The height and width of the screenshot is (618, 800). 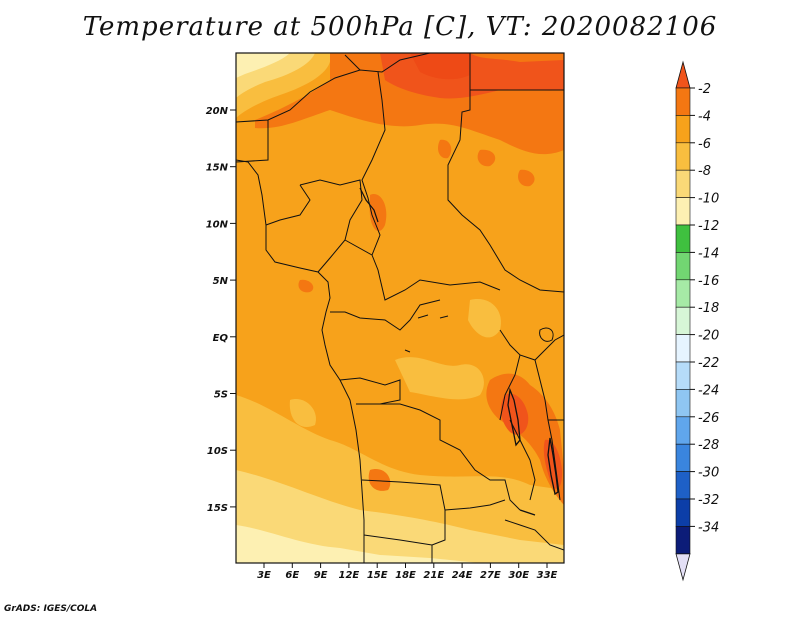 What do you see at coordinates (708, 527) in the screenshot?
I see `colorbar-label: -34` at bounding box center [708, 527].